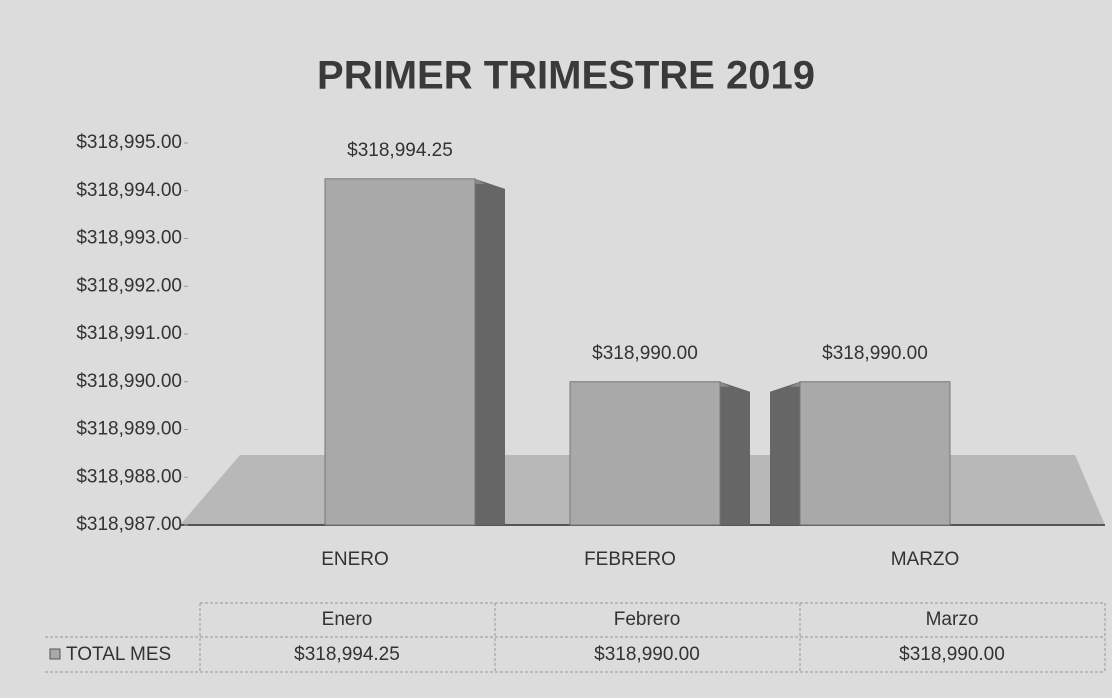 The width and height of the screenshot is (1112, 698). I want to click on y-tick-label: $318,994.00, so click(129, 190).